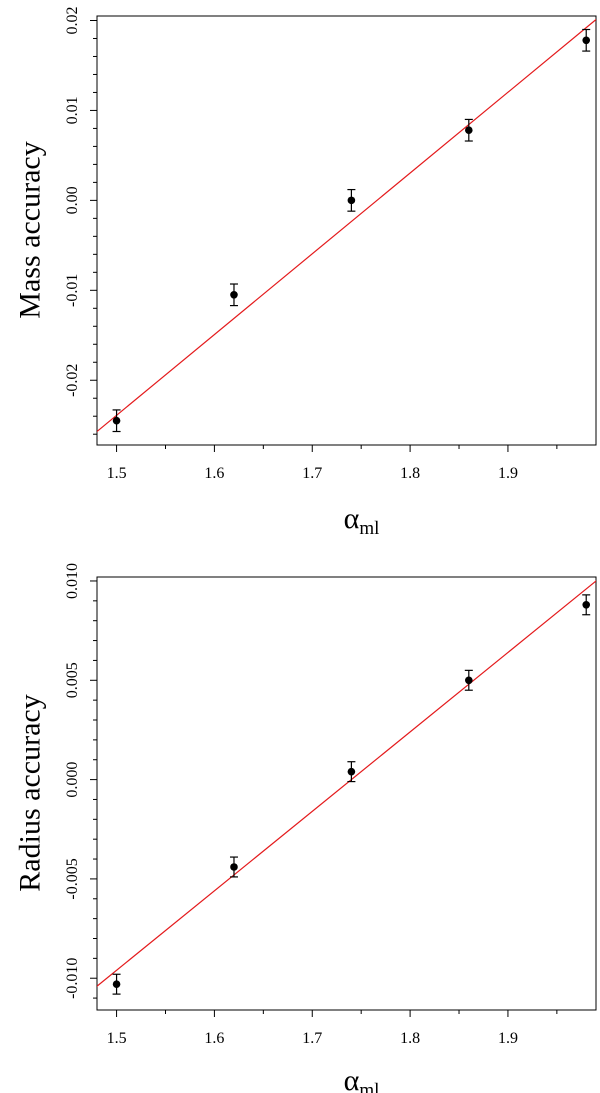 The image size is (600, 1093). I want to click on radius-x-axis-title-symbol: α, so click(352, 1078).